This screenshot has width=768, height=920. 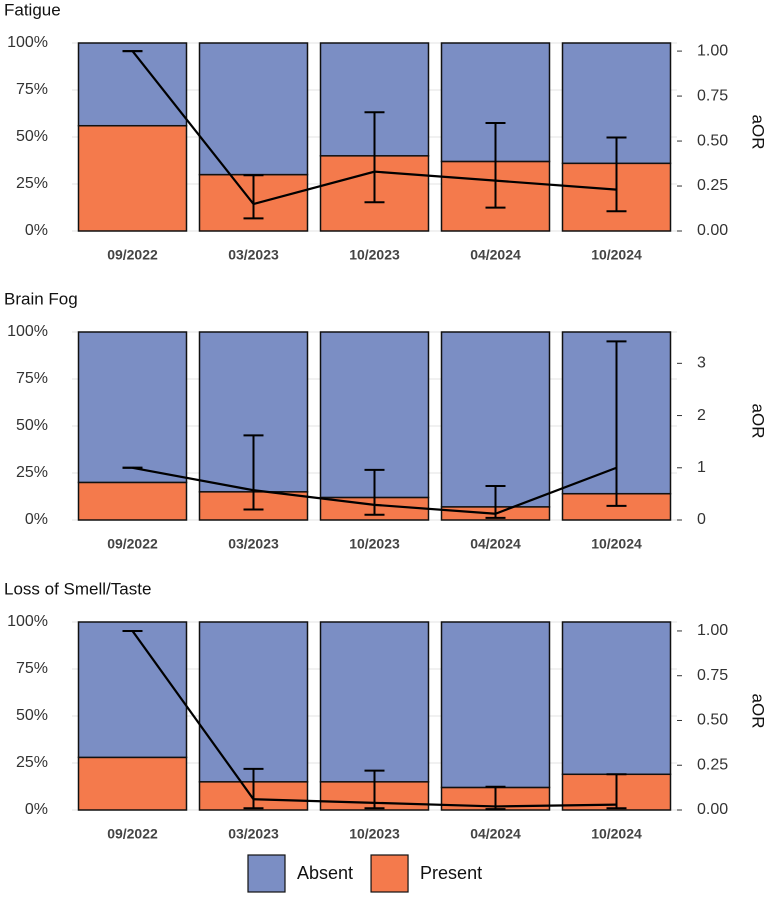 What do you see at coordinates (325, 873) in the screenshot?
I see `legend-label: Absent` at bounding box center [325, 873].